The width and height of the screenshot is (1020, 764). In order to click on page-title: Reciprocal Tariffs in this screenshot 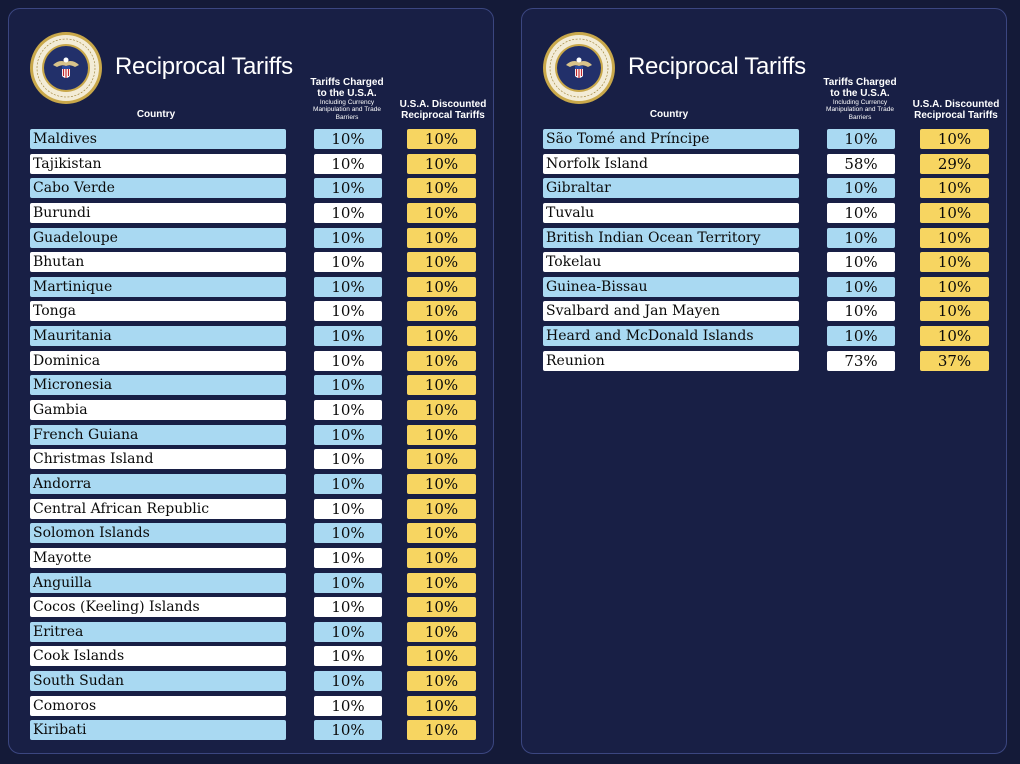, I will do `click(717, 66)`.